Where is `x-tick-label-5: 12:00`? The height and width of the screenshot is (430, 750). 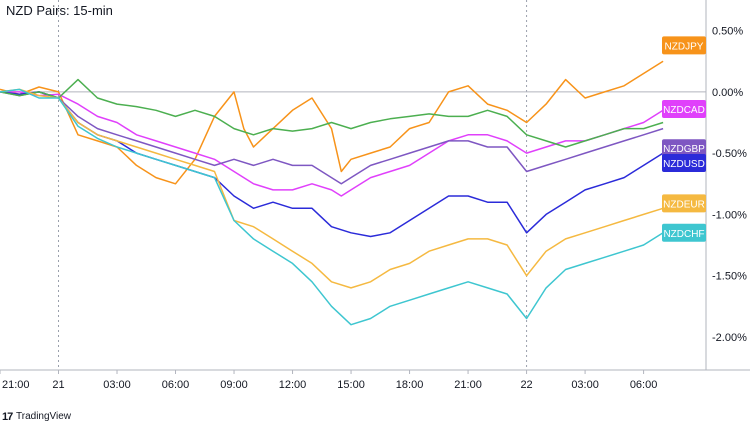
x-tick-label-5: 12:00 is located at coordinates (293, 385).